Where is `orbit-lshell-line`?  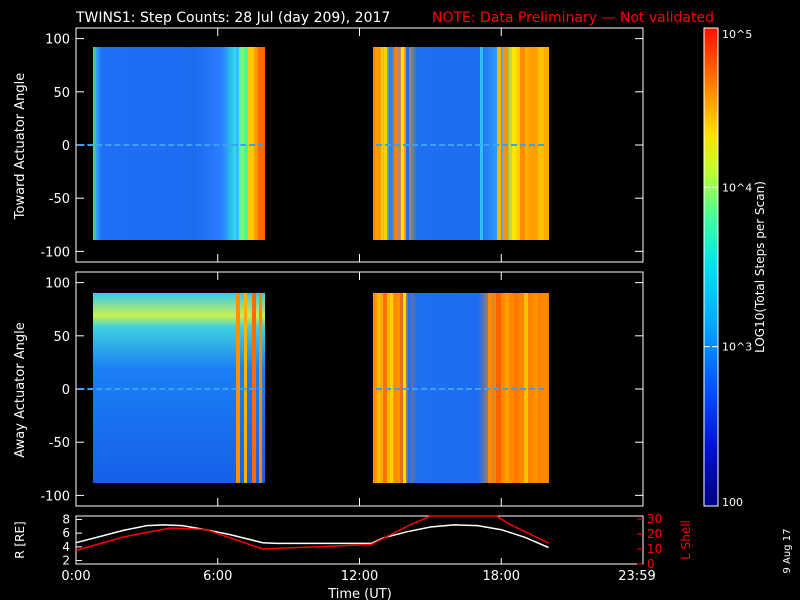 orbit-lshell-line is located at coordinates (312, 533).